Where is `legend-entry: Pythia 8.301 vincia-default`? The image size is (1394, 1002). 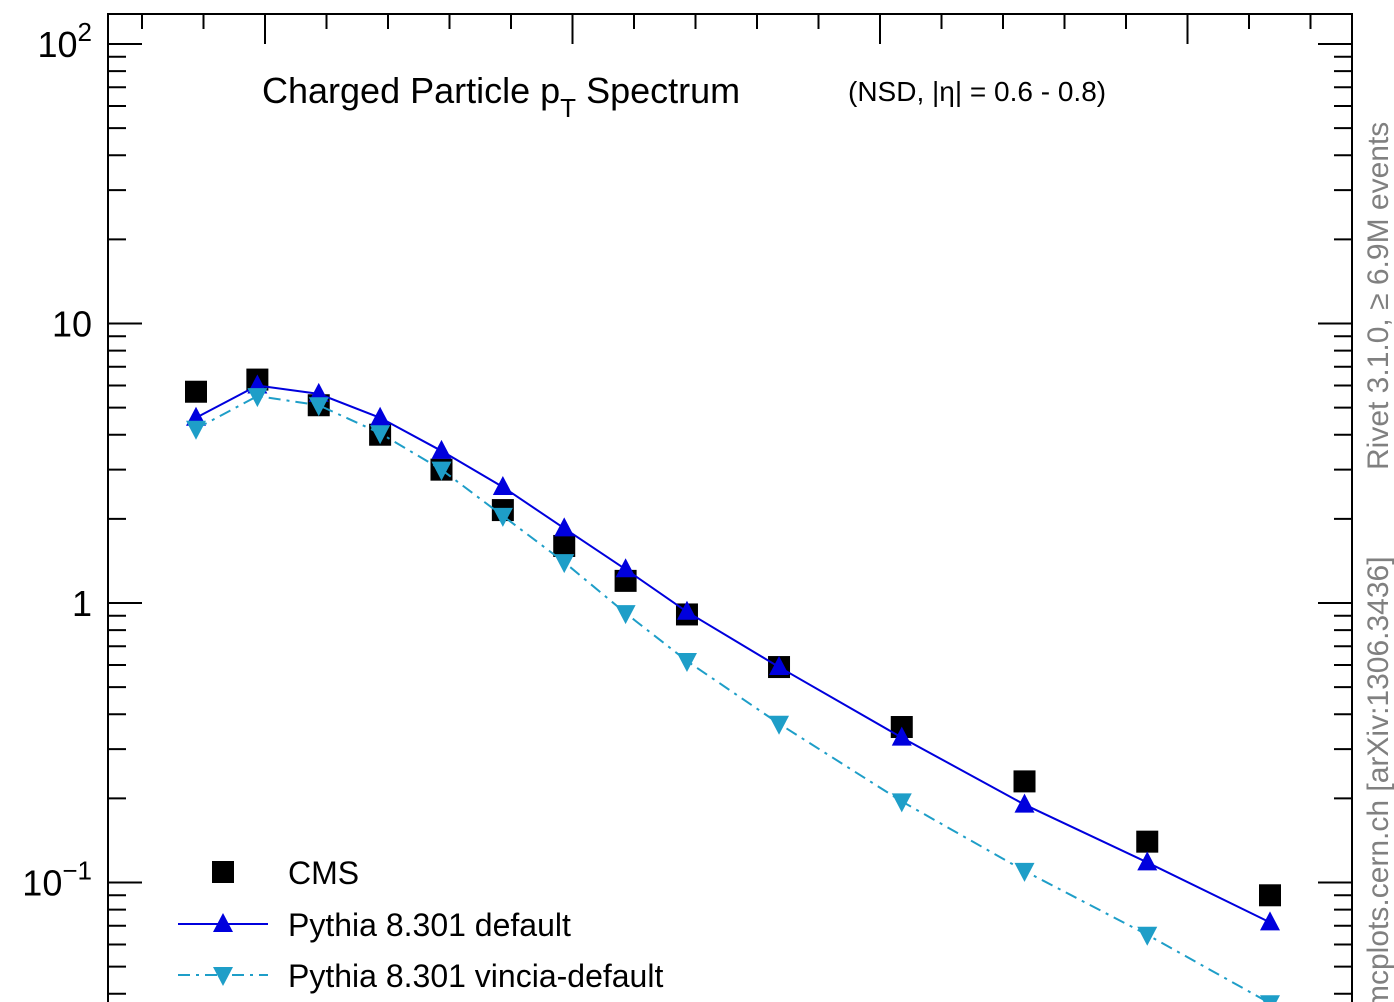 legend-entry: Pythia 8.301 vincia-default is located at coordinates (420, 976).